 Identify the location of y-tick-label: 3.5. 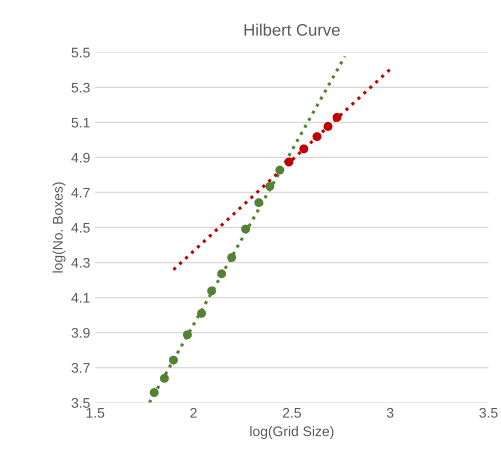
(81, 403).